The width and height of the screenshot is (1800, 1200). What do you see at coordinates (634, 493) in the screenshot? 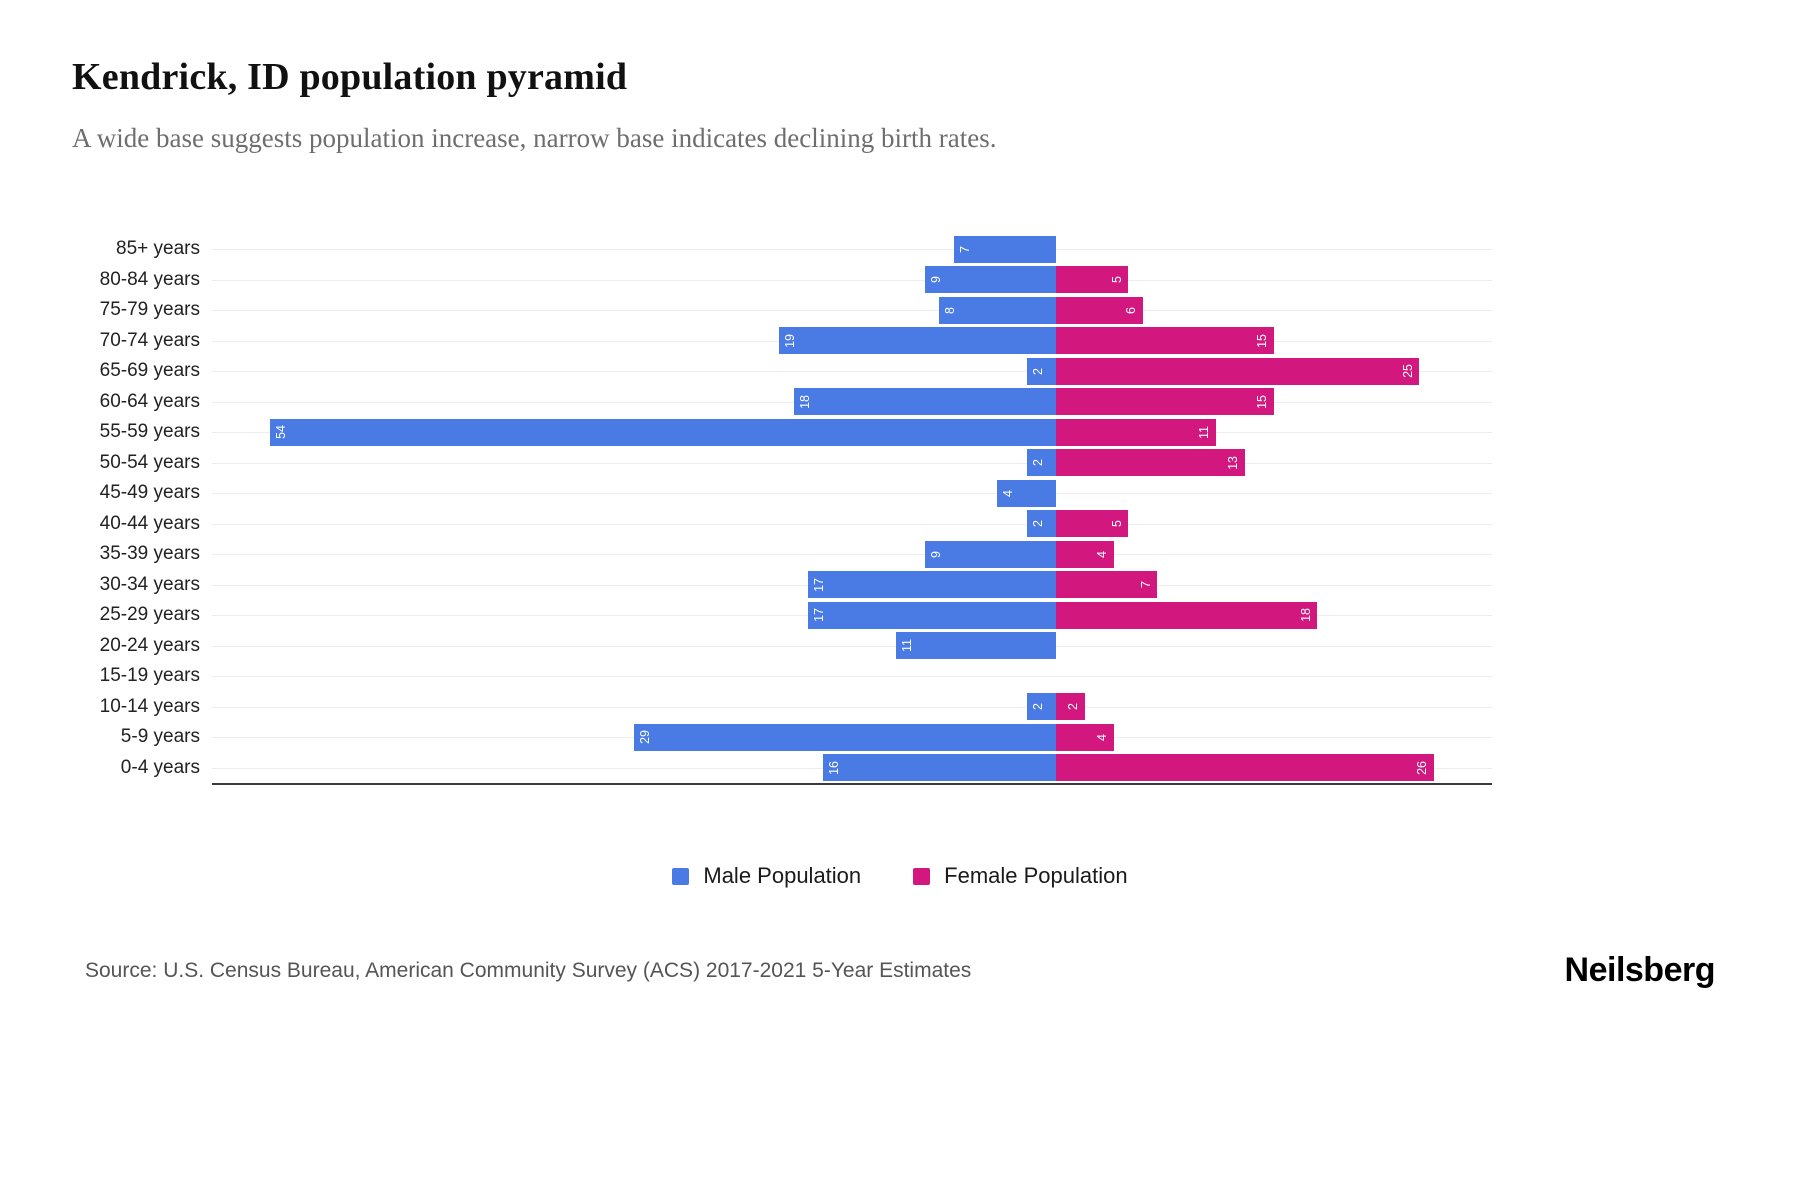
I see `male-zone: 4` at bounding box center [634, 493].